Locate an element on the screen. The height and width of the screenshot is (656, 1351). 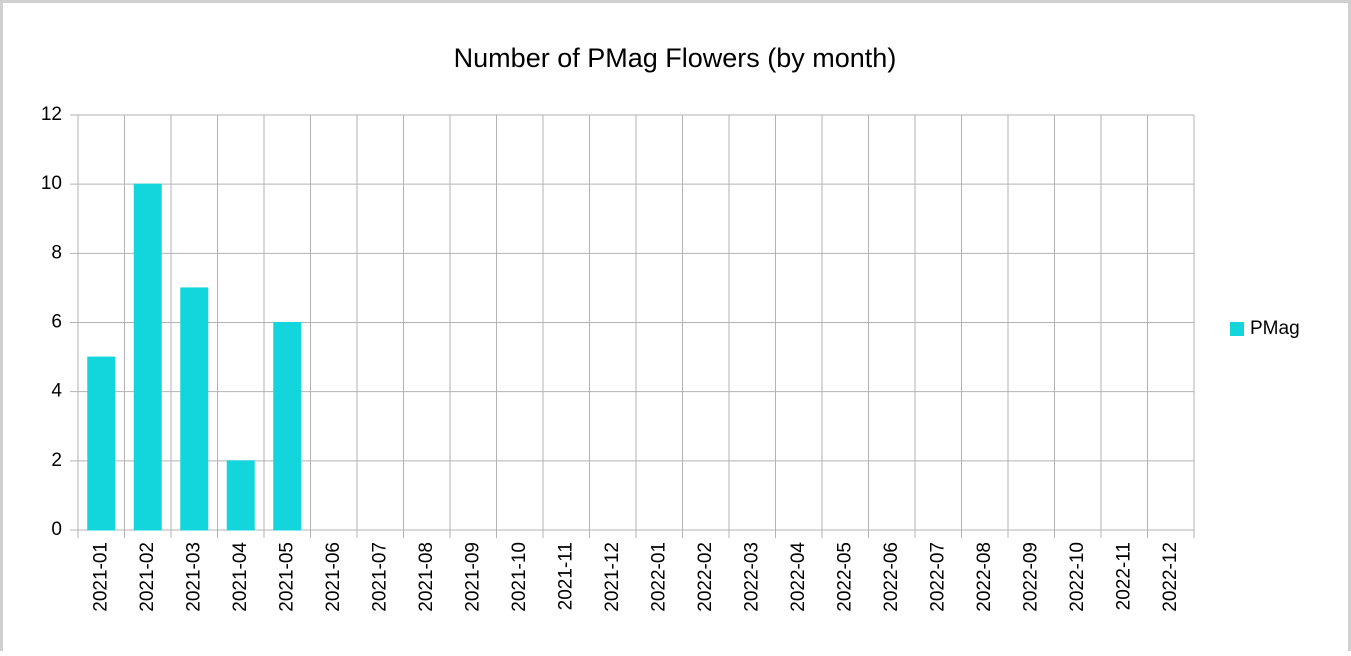
x-tick-label: 2021-02 is located at coordinates (147, 577).